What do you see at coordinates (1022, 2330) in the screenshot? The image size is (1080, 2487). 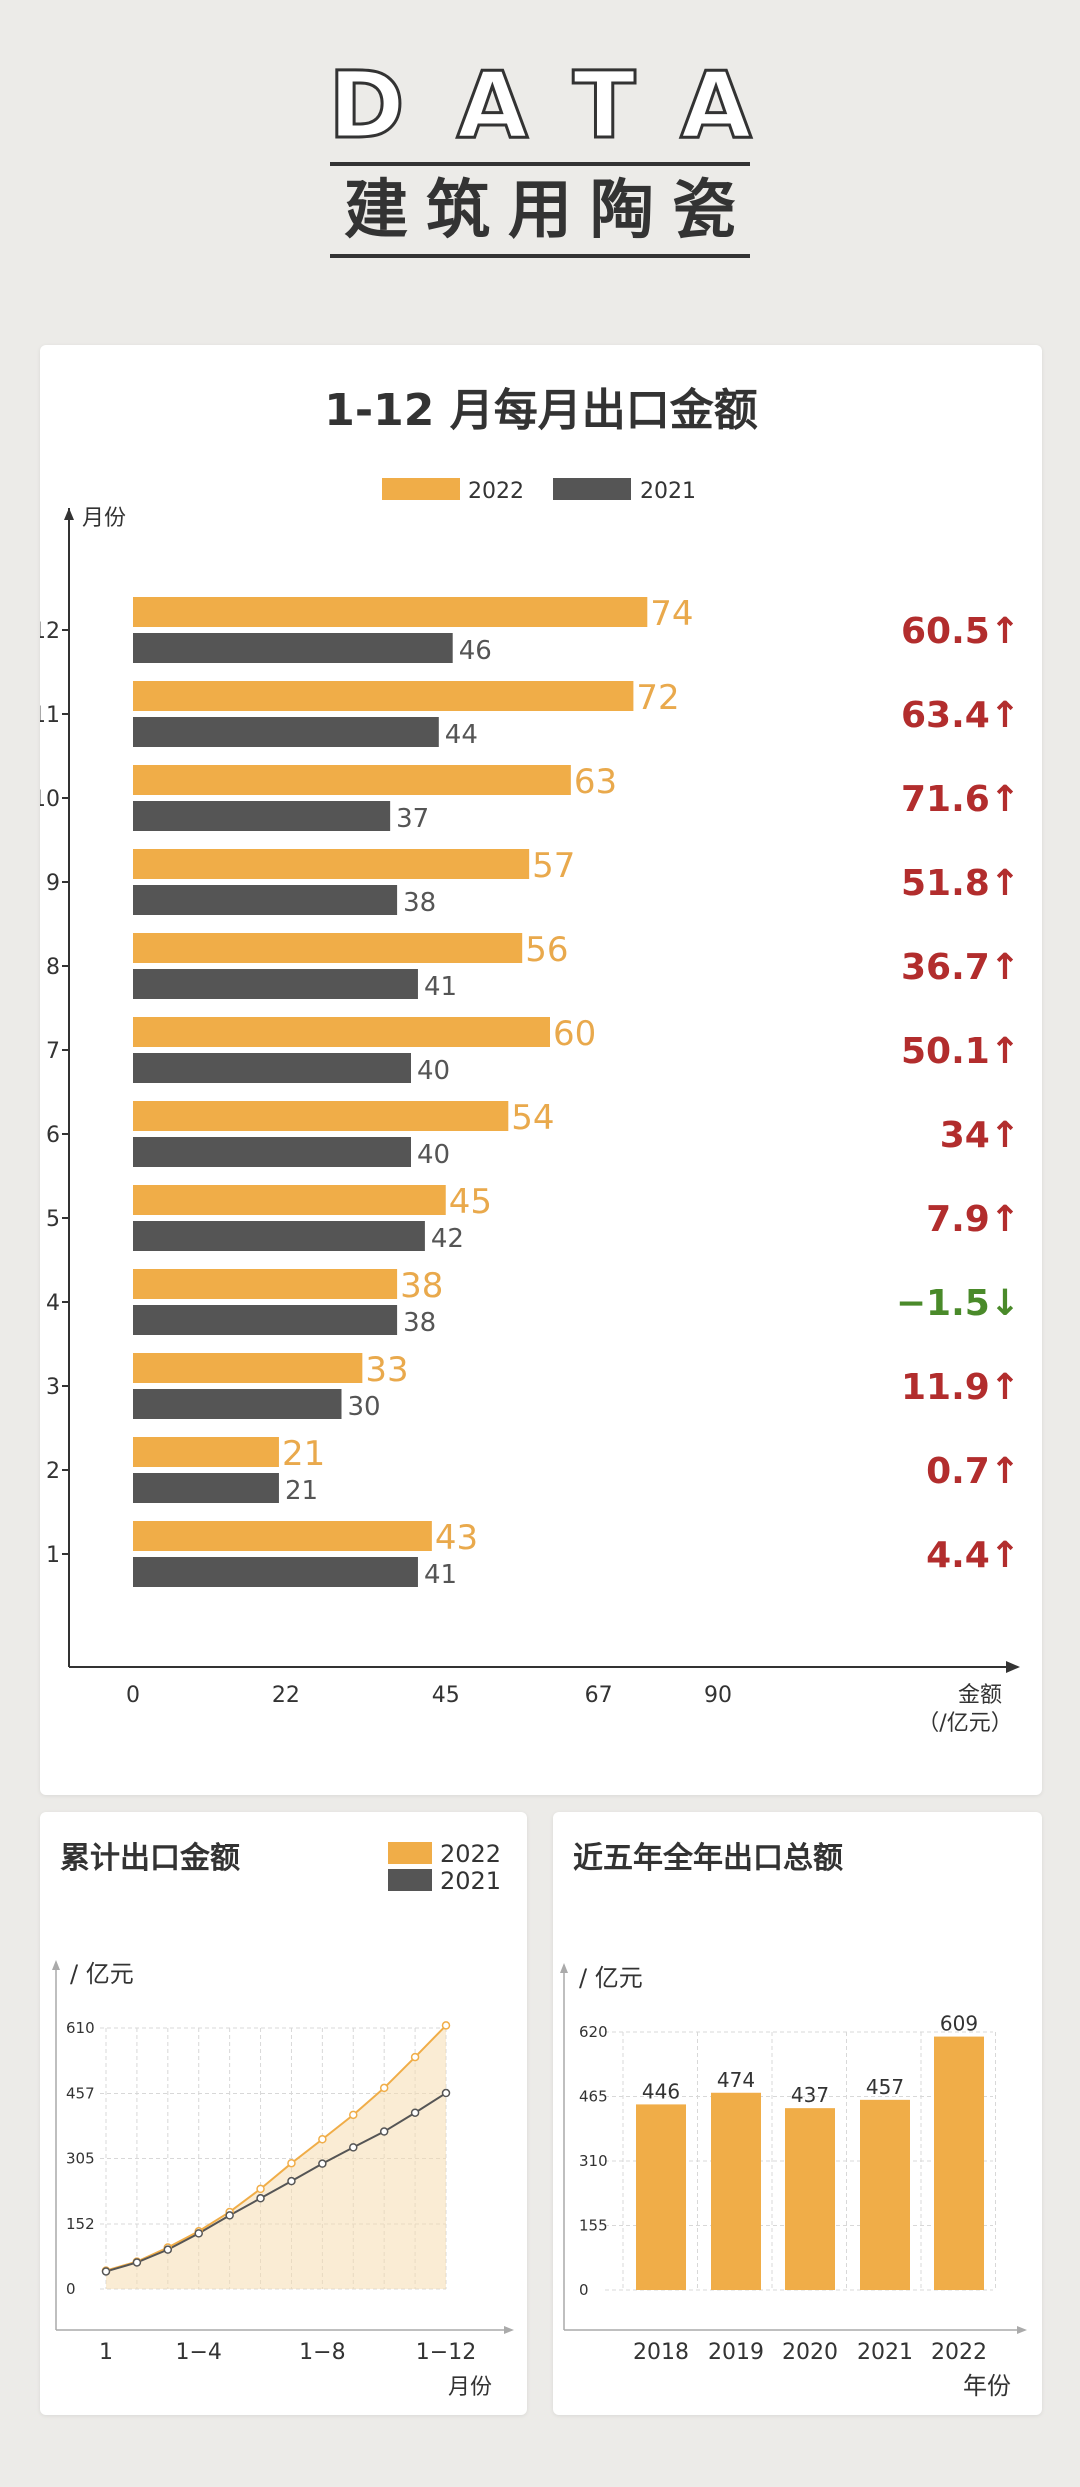 I see `ann-x-axis-arrow` at bounding box center [1022, 2330].